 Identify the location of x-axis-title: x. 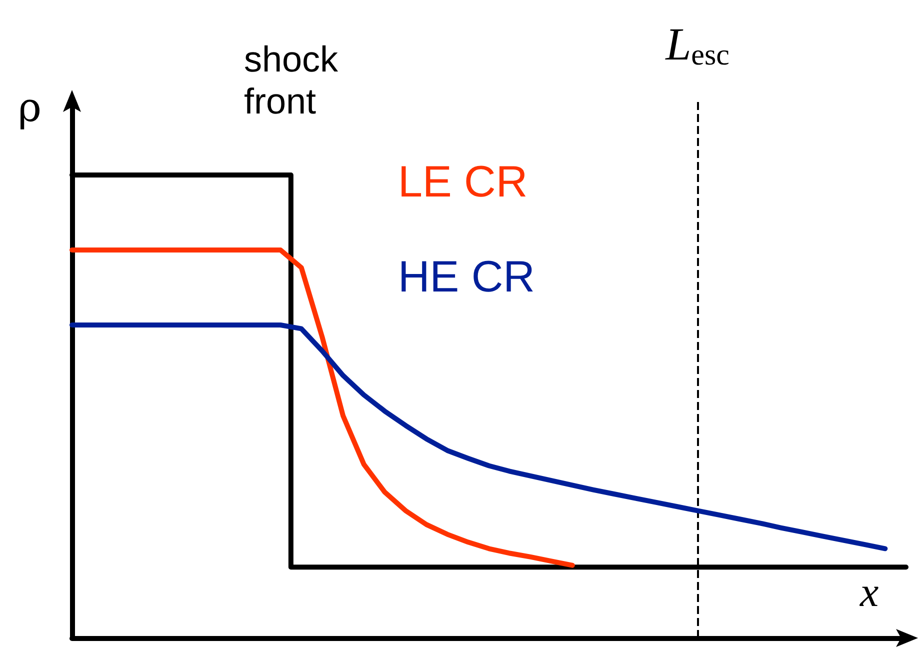
(869, 593).